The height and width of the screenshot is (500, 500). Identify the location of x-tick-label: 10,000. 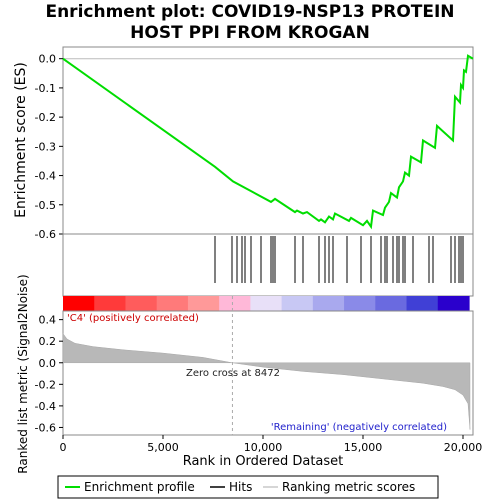
(263, 447).